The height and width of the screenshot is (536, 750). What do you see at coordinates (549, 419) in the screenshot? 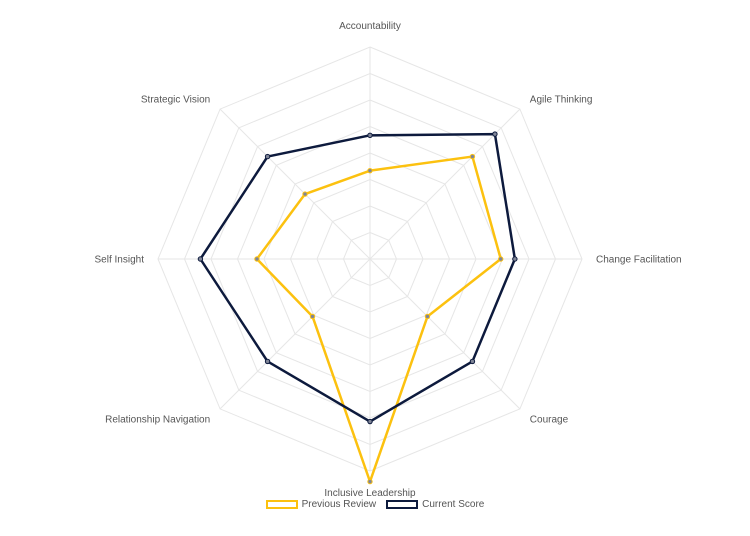
I see `axis-label: Courage` at bounding box center [549, 419].